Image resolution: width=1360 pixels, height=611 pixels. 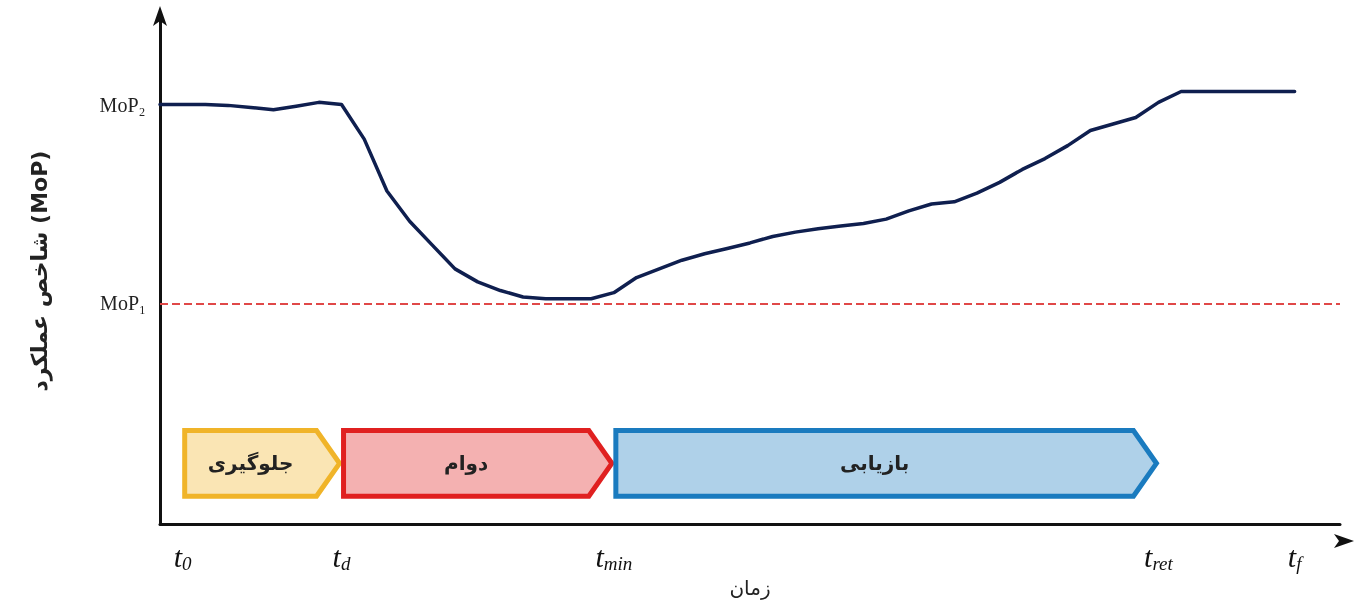 I want to click on text: MoP₂, so click(x=122, y=104).